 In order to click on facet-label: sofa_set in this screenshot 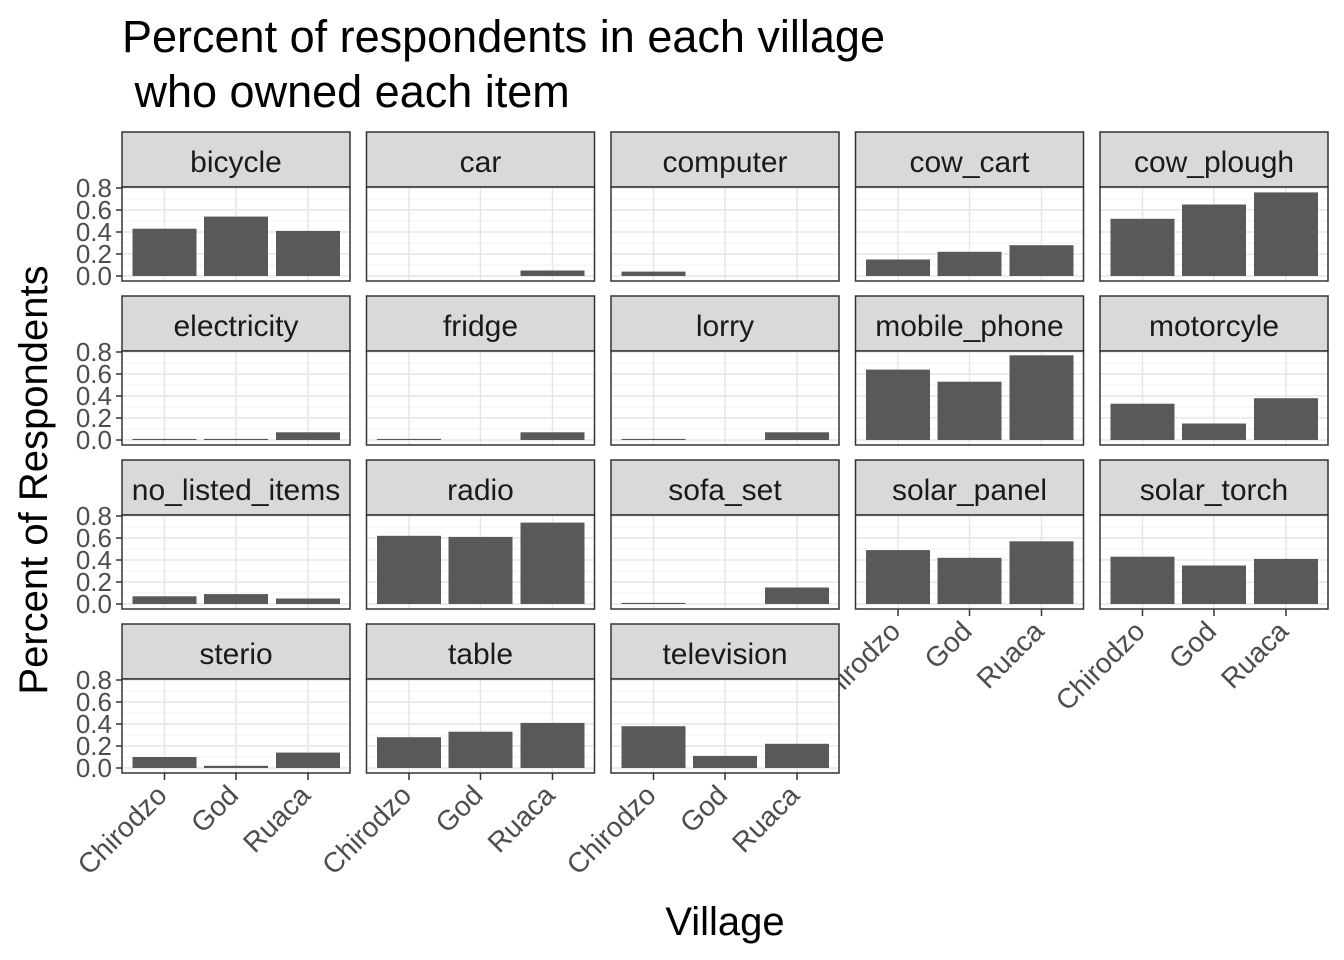, I will do `click(725, 490)`.